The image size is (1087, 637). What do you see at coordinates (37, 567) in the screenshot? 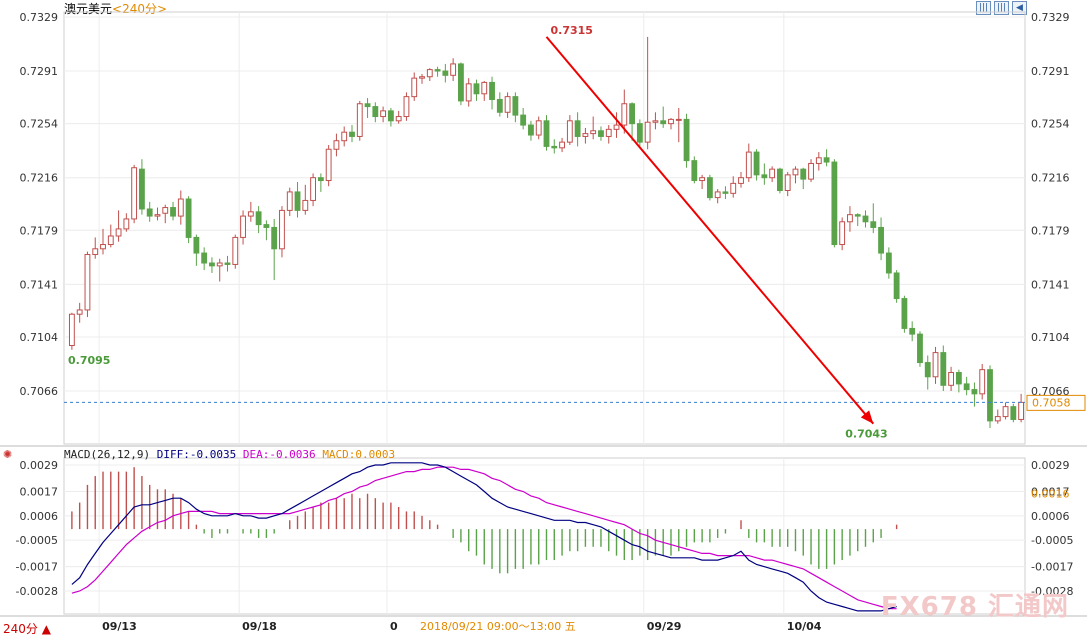
I see `macd-tick-label-left: -0.0017` at bounding box center [37, 567].